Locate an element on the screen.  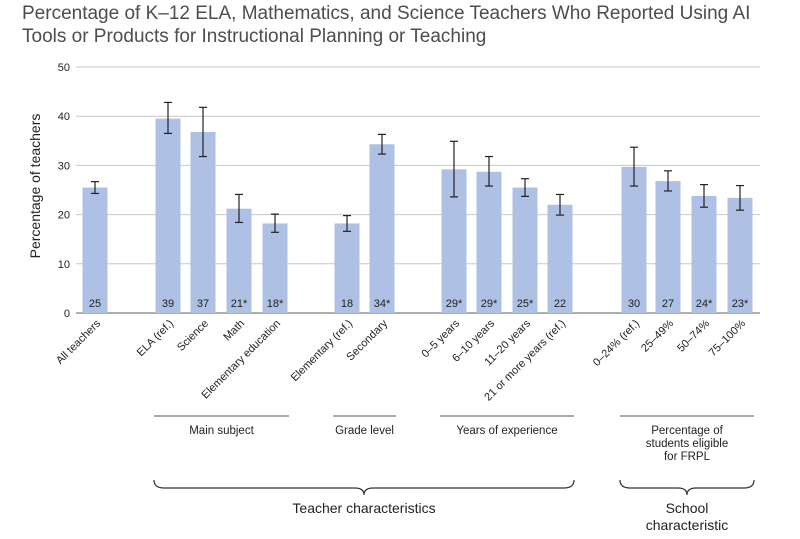
x-tick-label: Science is located at coordinates (193, 336).